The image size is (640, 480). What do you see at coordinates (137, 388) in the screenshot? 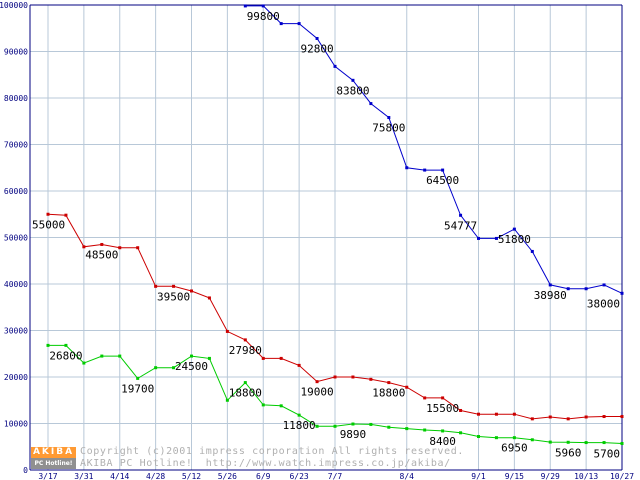
I see `data-label: 19700` at bounding box center [137, 388].